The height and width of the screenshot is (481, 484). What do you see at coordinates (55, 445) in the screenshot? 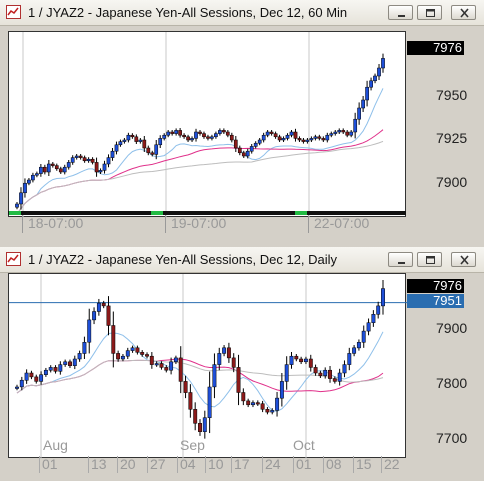
I see `month-label: Aug` at bounding box center [55, 445].